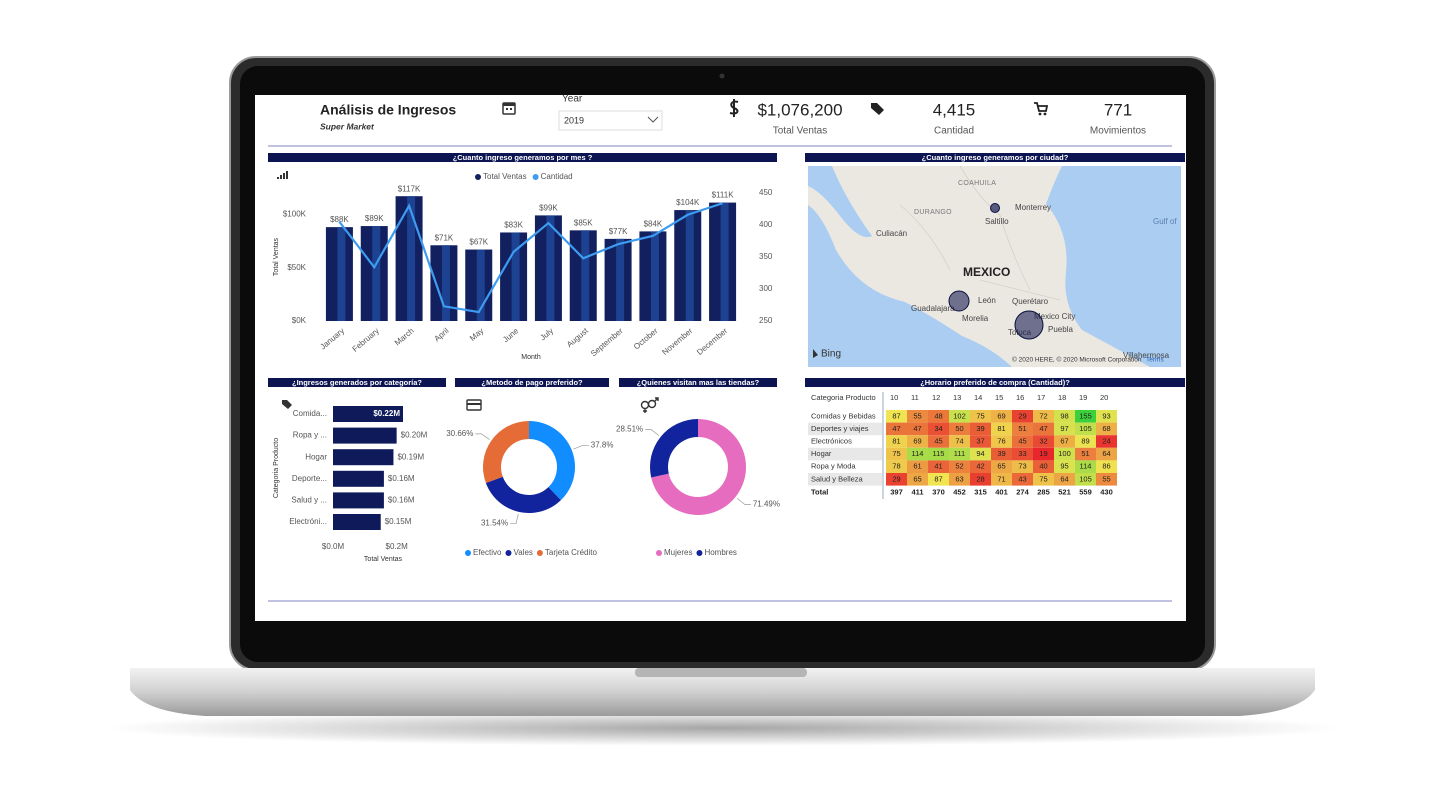  I want to click on cell-value: 75, so click(1043, 478).